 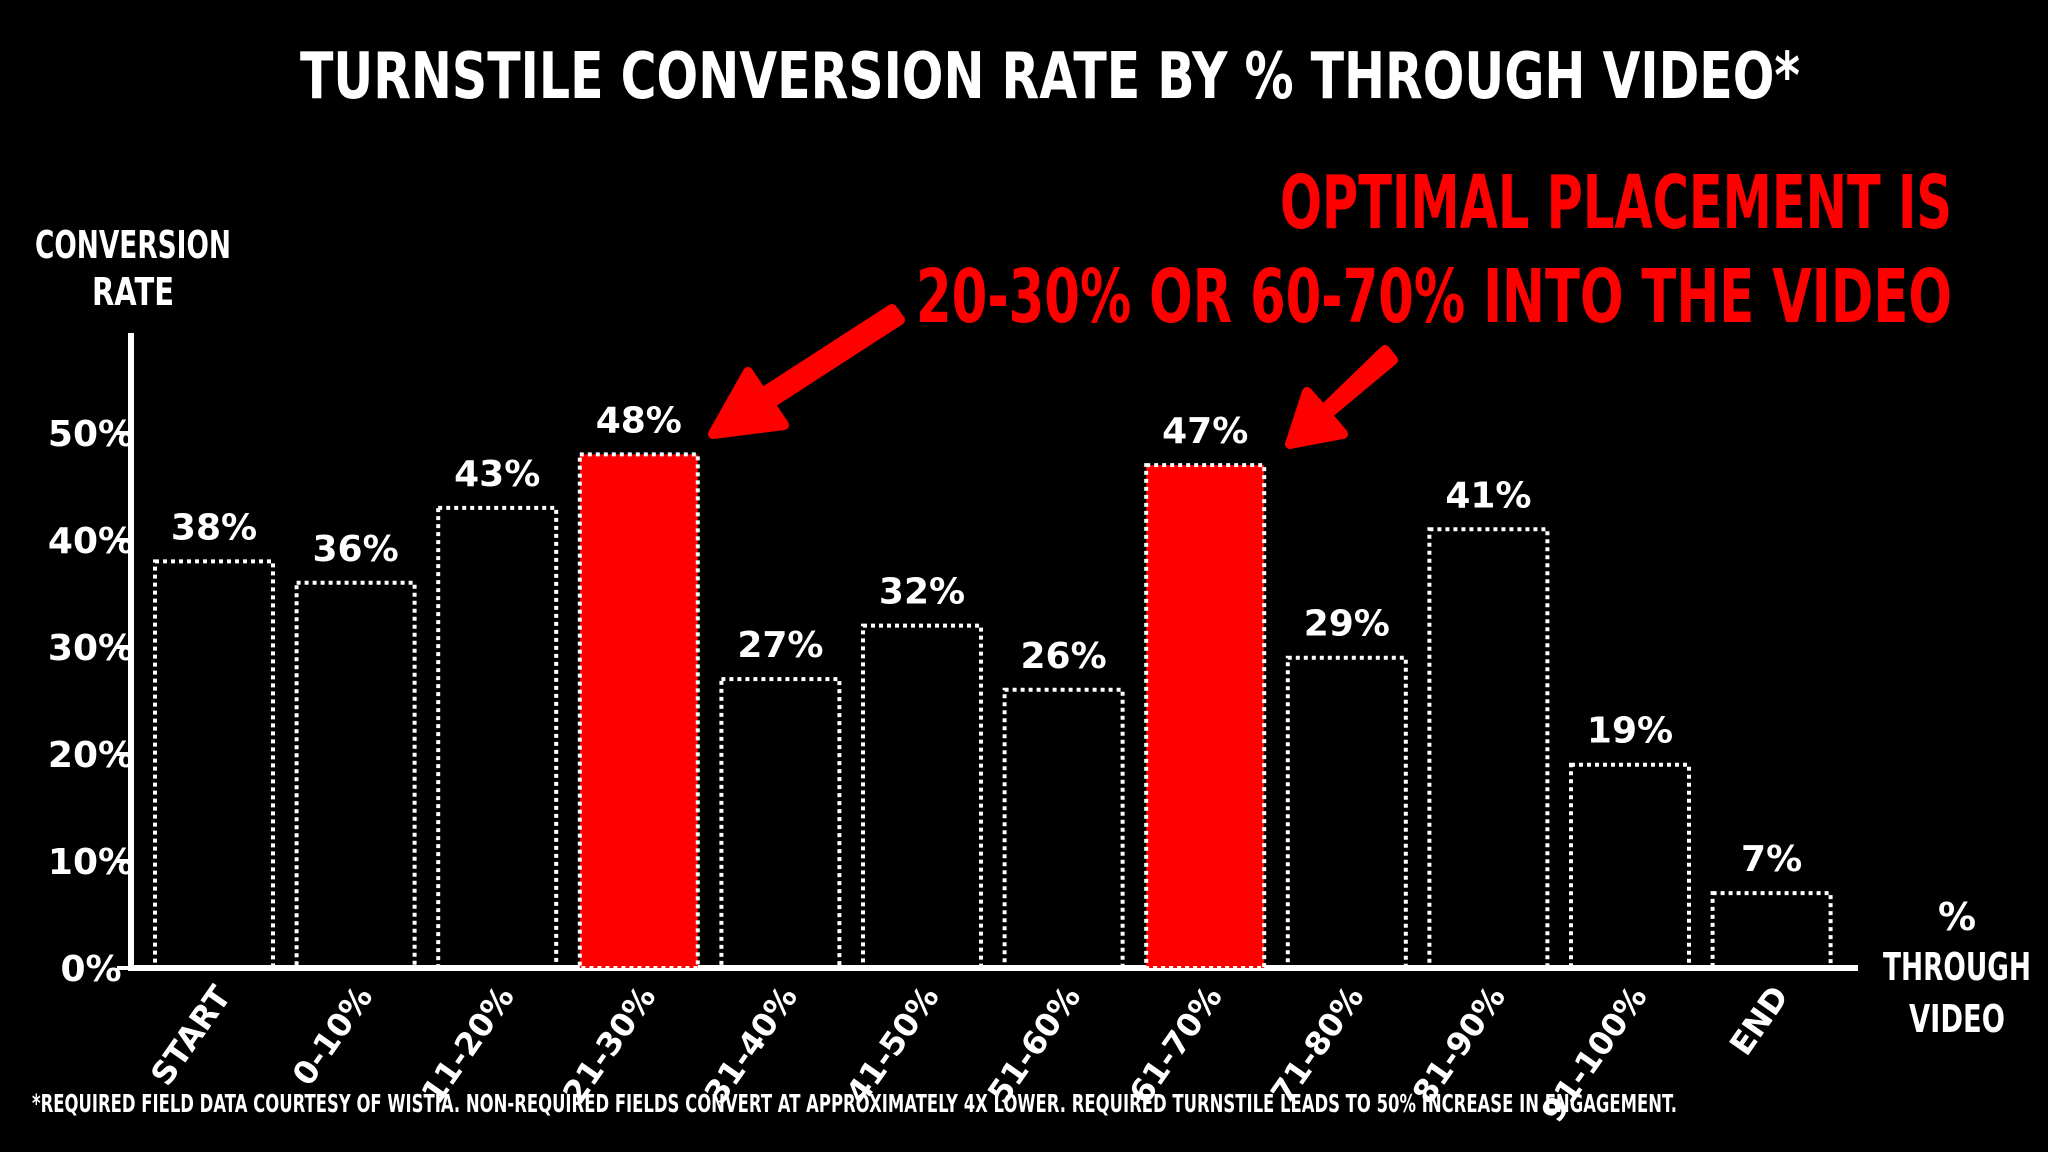 I want to click on annotation-line-1: OPTIMAL PLACEMENT IS, so click(x=1616, y=203).